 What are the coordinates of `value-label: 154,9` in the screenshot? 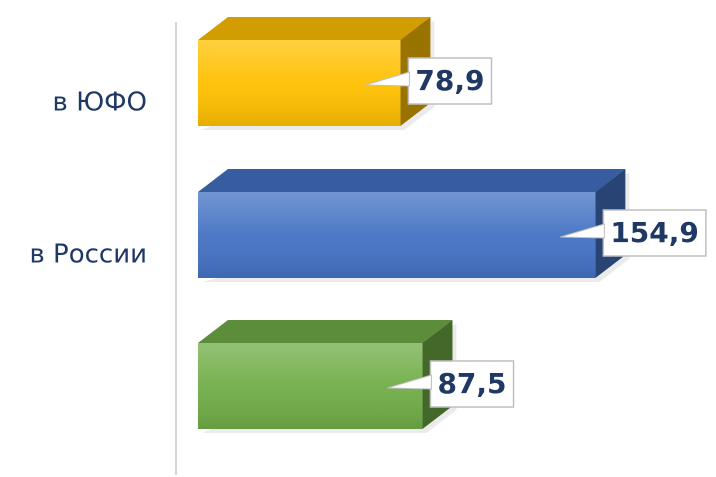 It's located at (654, 232).